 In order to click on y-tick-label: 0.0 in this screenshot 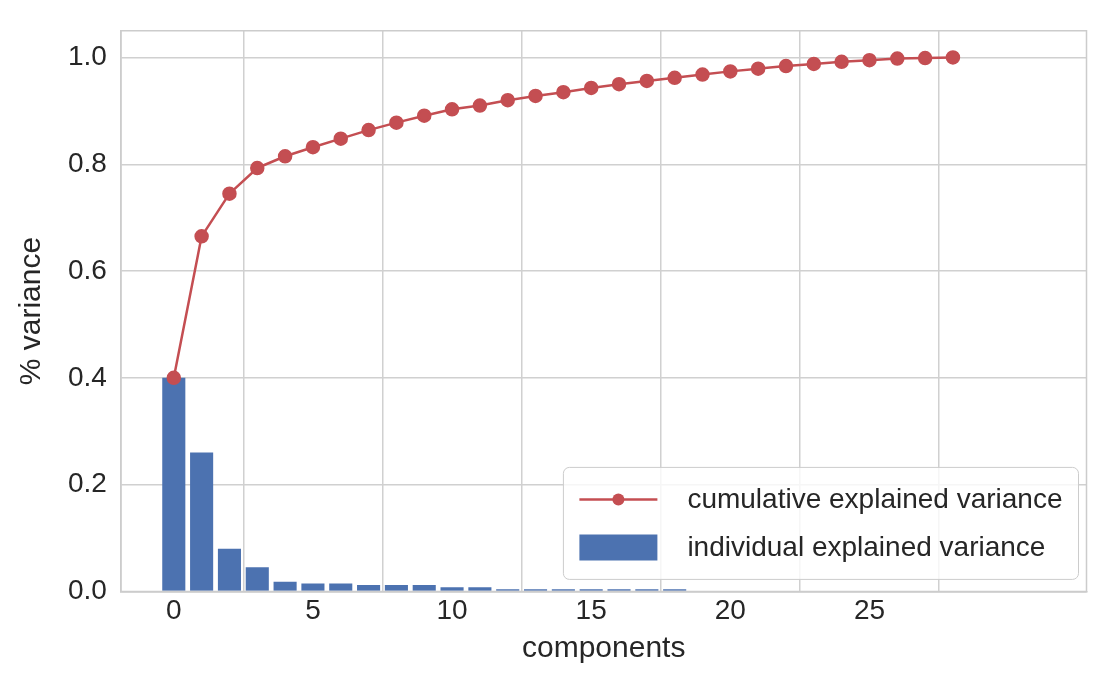, I will do `click(87, 590)`.